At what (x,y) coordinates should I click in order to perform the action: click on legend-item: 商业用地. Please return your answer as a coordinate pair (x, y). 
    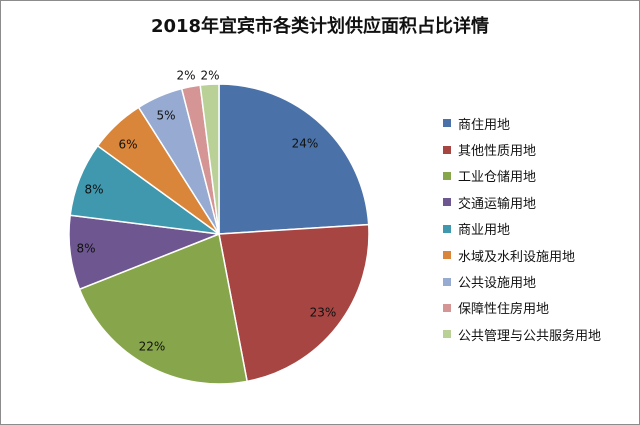
    Looking at the image, I should click on (540, 229).